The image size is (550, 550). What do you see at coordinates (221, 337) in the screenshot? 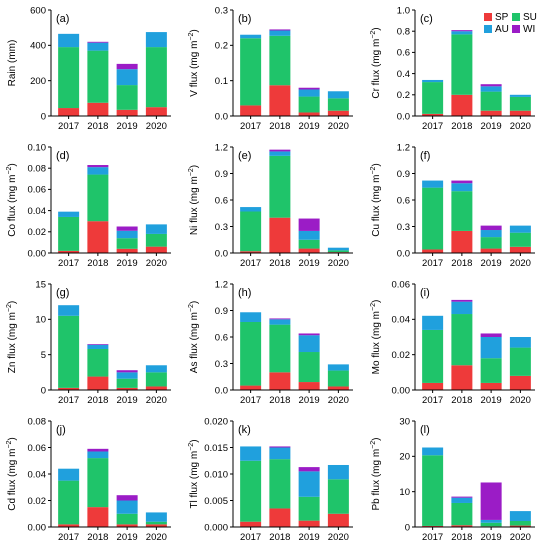
I see `y-tick-label: 0.6` at bounding box center [221, 337].